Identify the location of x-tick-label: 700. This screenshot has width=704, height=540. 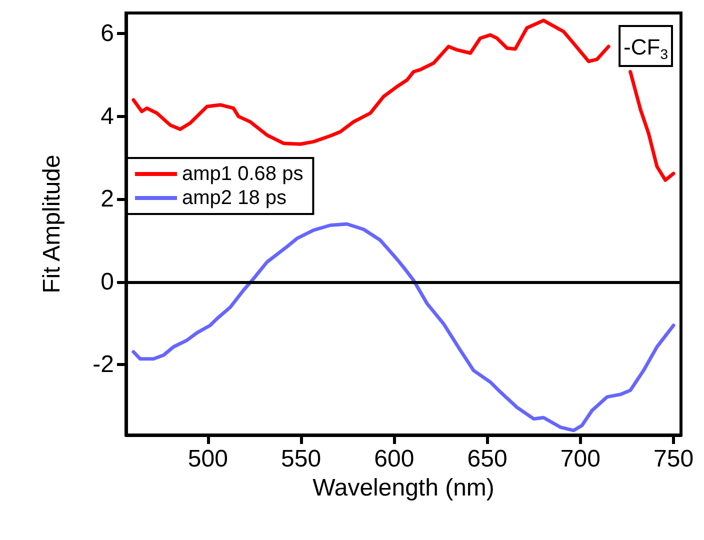
(580, 459).